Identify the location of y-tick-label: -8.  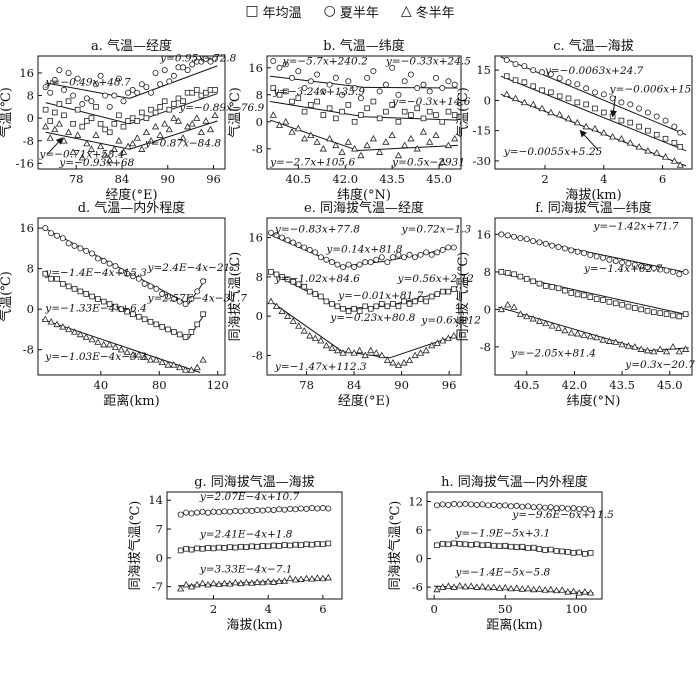
(485, 347).